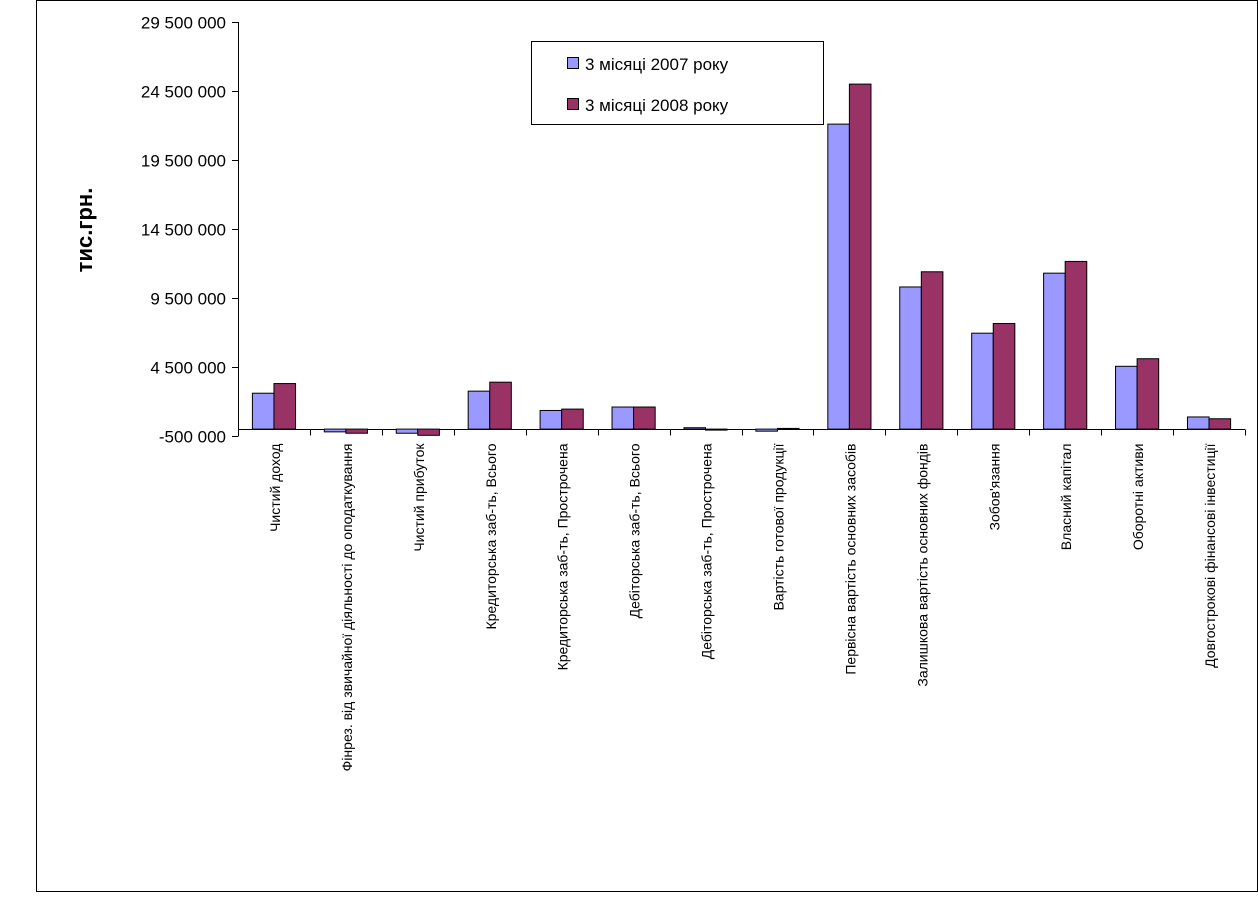 This screenshot has width=1258, height=897. I want to click on legend: 3 місяці 2007 року 3 місяці 2008 року, so click(677, 83).